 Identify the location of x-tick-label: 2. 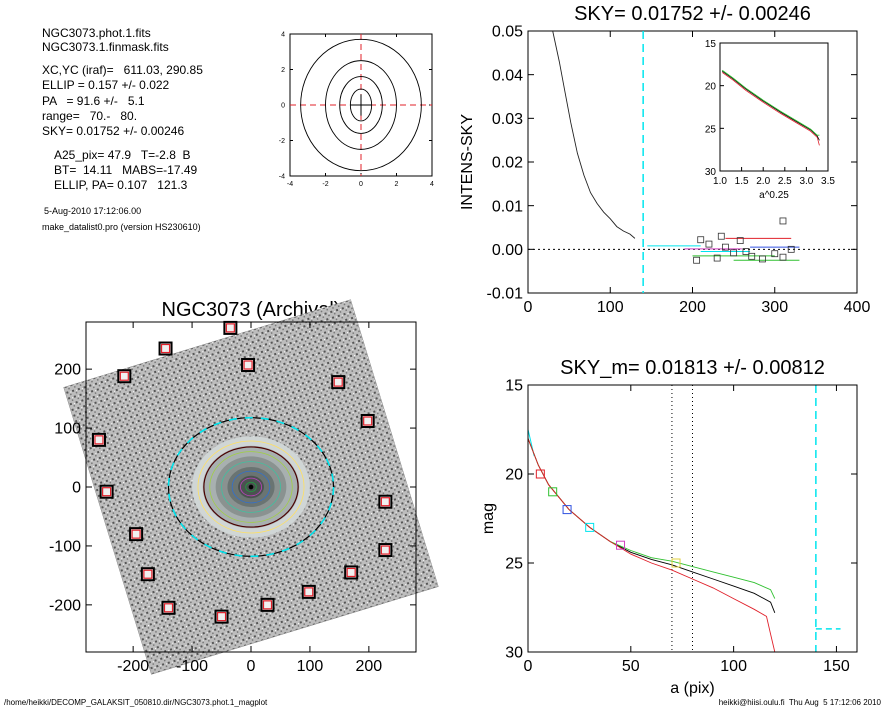
(397, 184).